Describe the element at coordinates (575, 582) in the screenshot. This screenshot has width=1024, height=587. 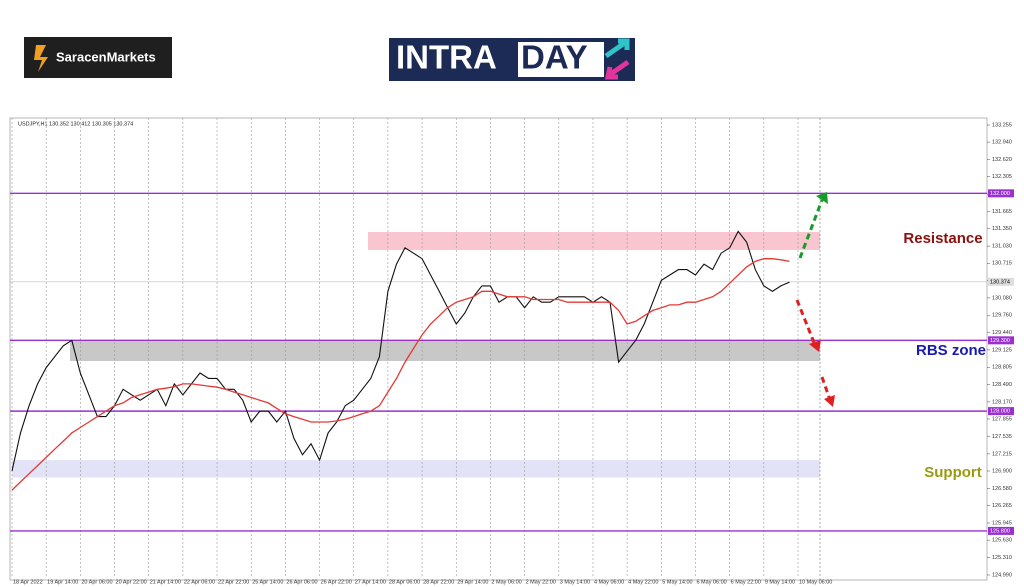
I see `x-tick-label: 3 May 14:00` at that location.